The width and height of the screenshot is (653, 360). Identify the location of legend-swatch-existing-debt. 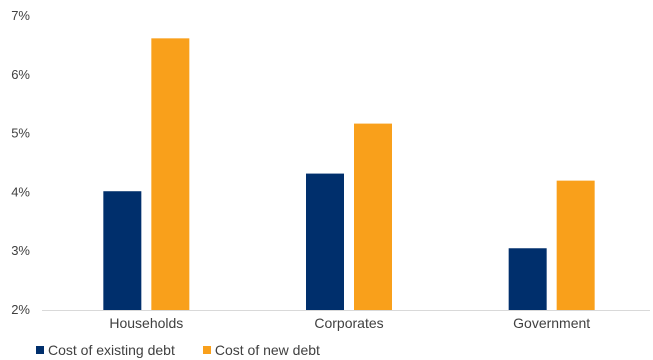
(40, 350).